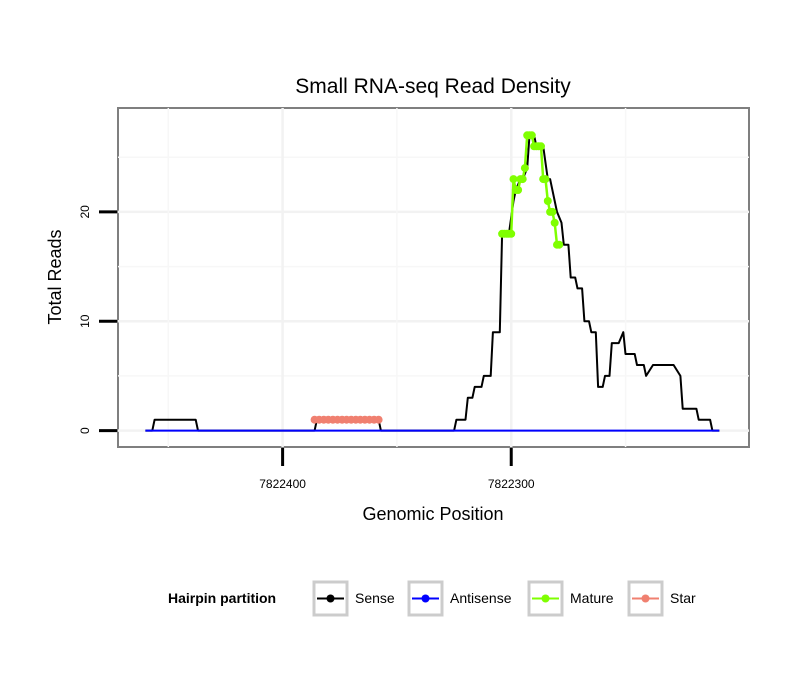  I want to click on legend-items: Sense Antisense Mature Star, so click(504, 598).